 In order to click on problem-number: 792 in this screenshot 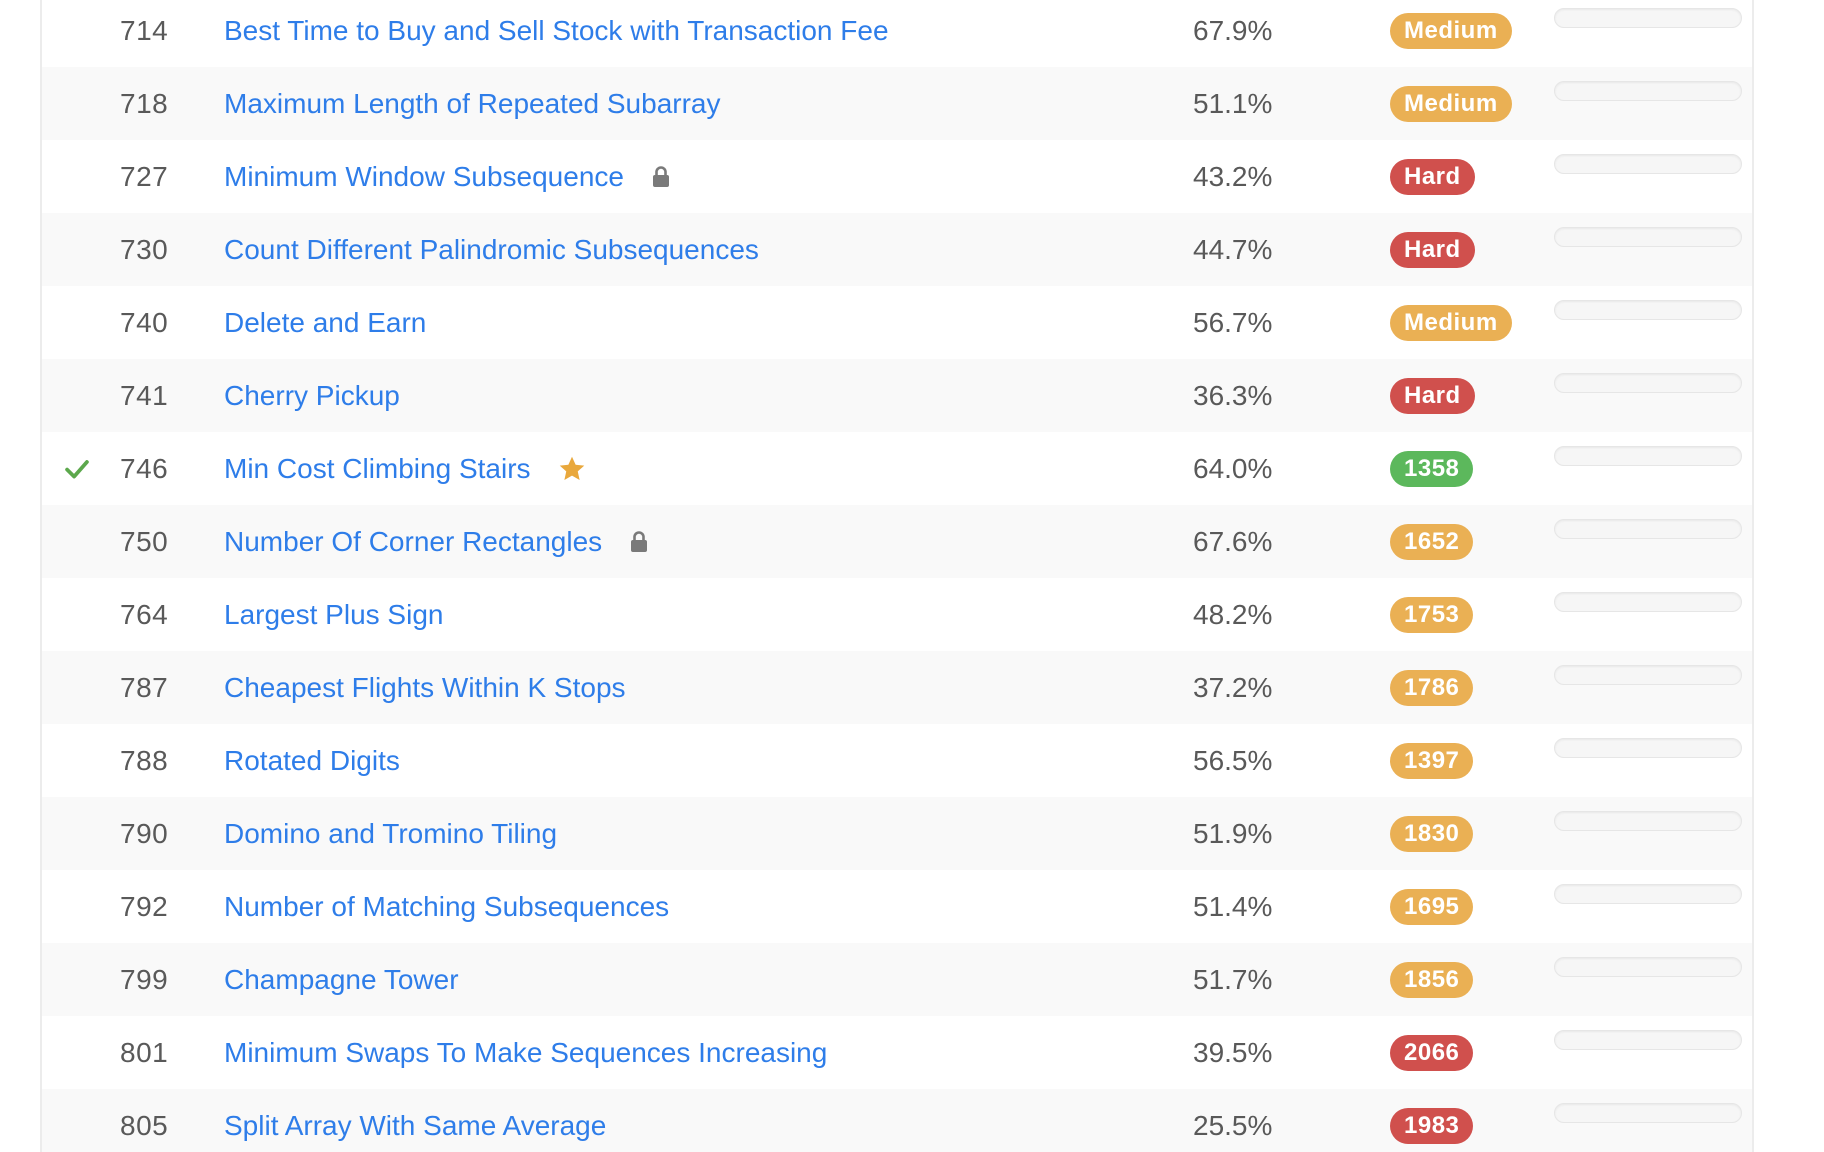, I will do `click(144, 906)`.